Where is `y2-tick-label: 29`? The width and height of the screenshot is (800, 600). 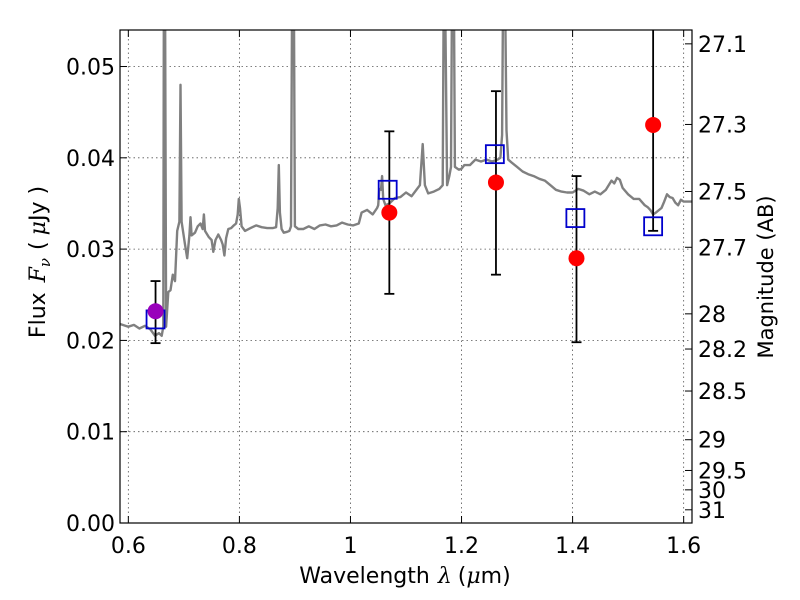
y2-tick-label: 29 is located at coordinates (712, 441).